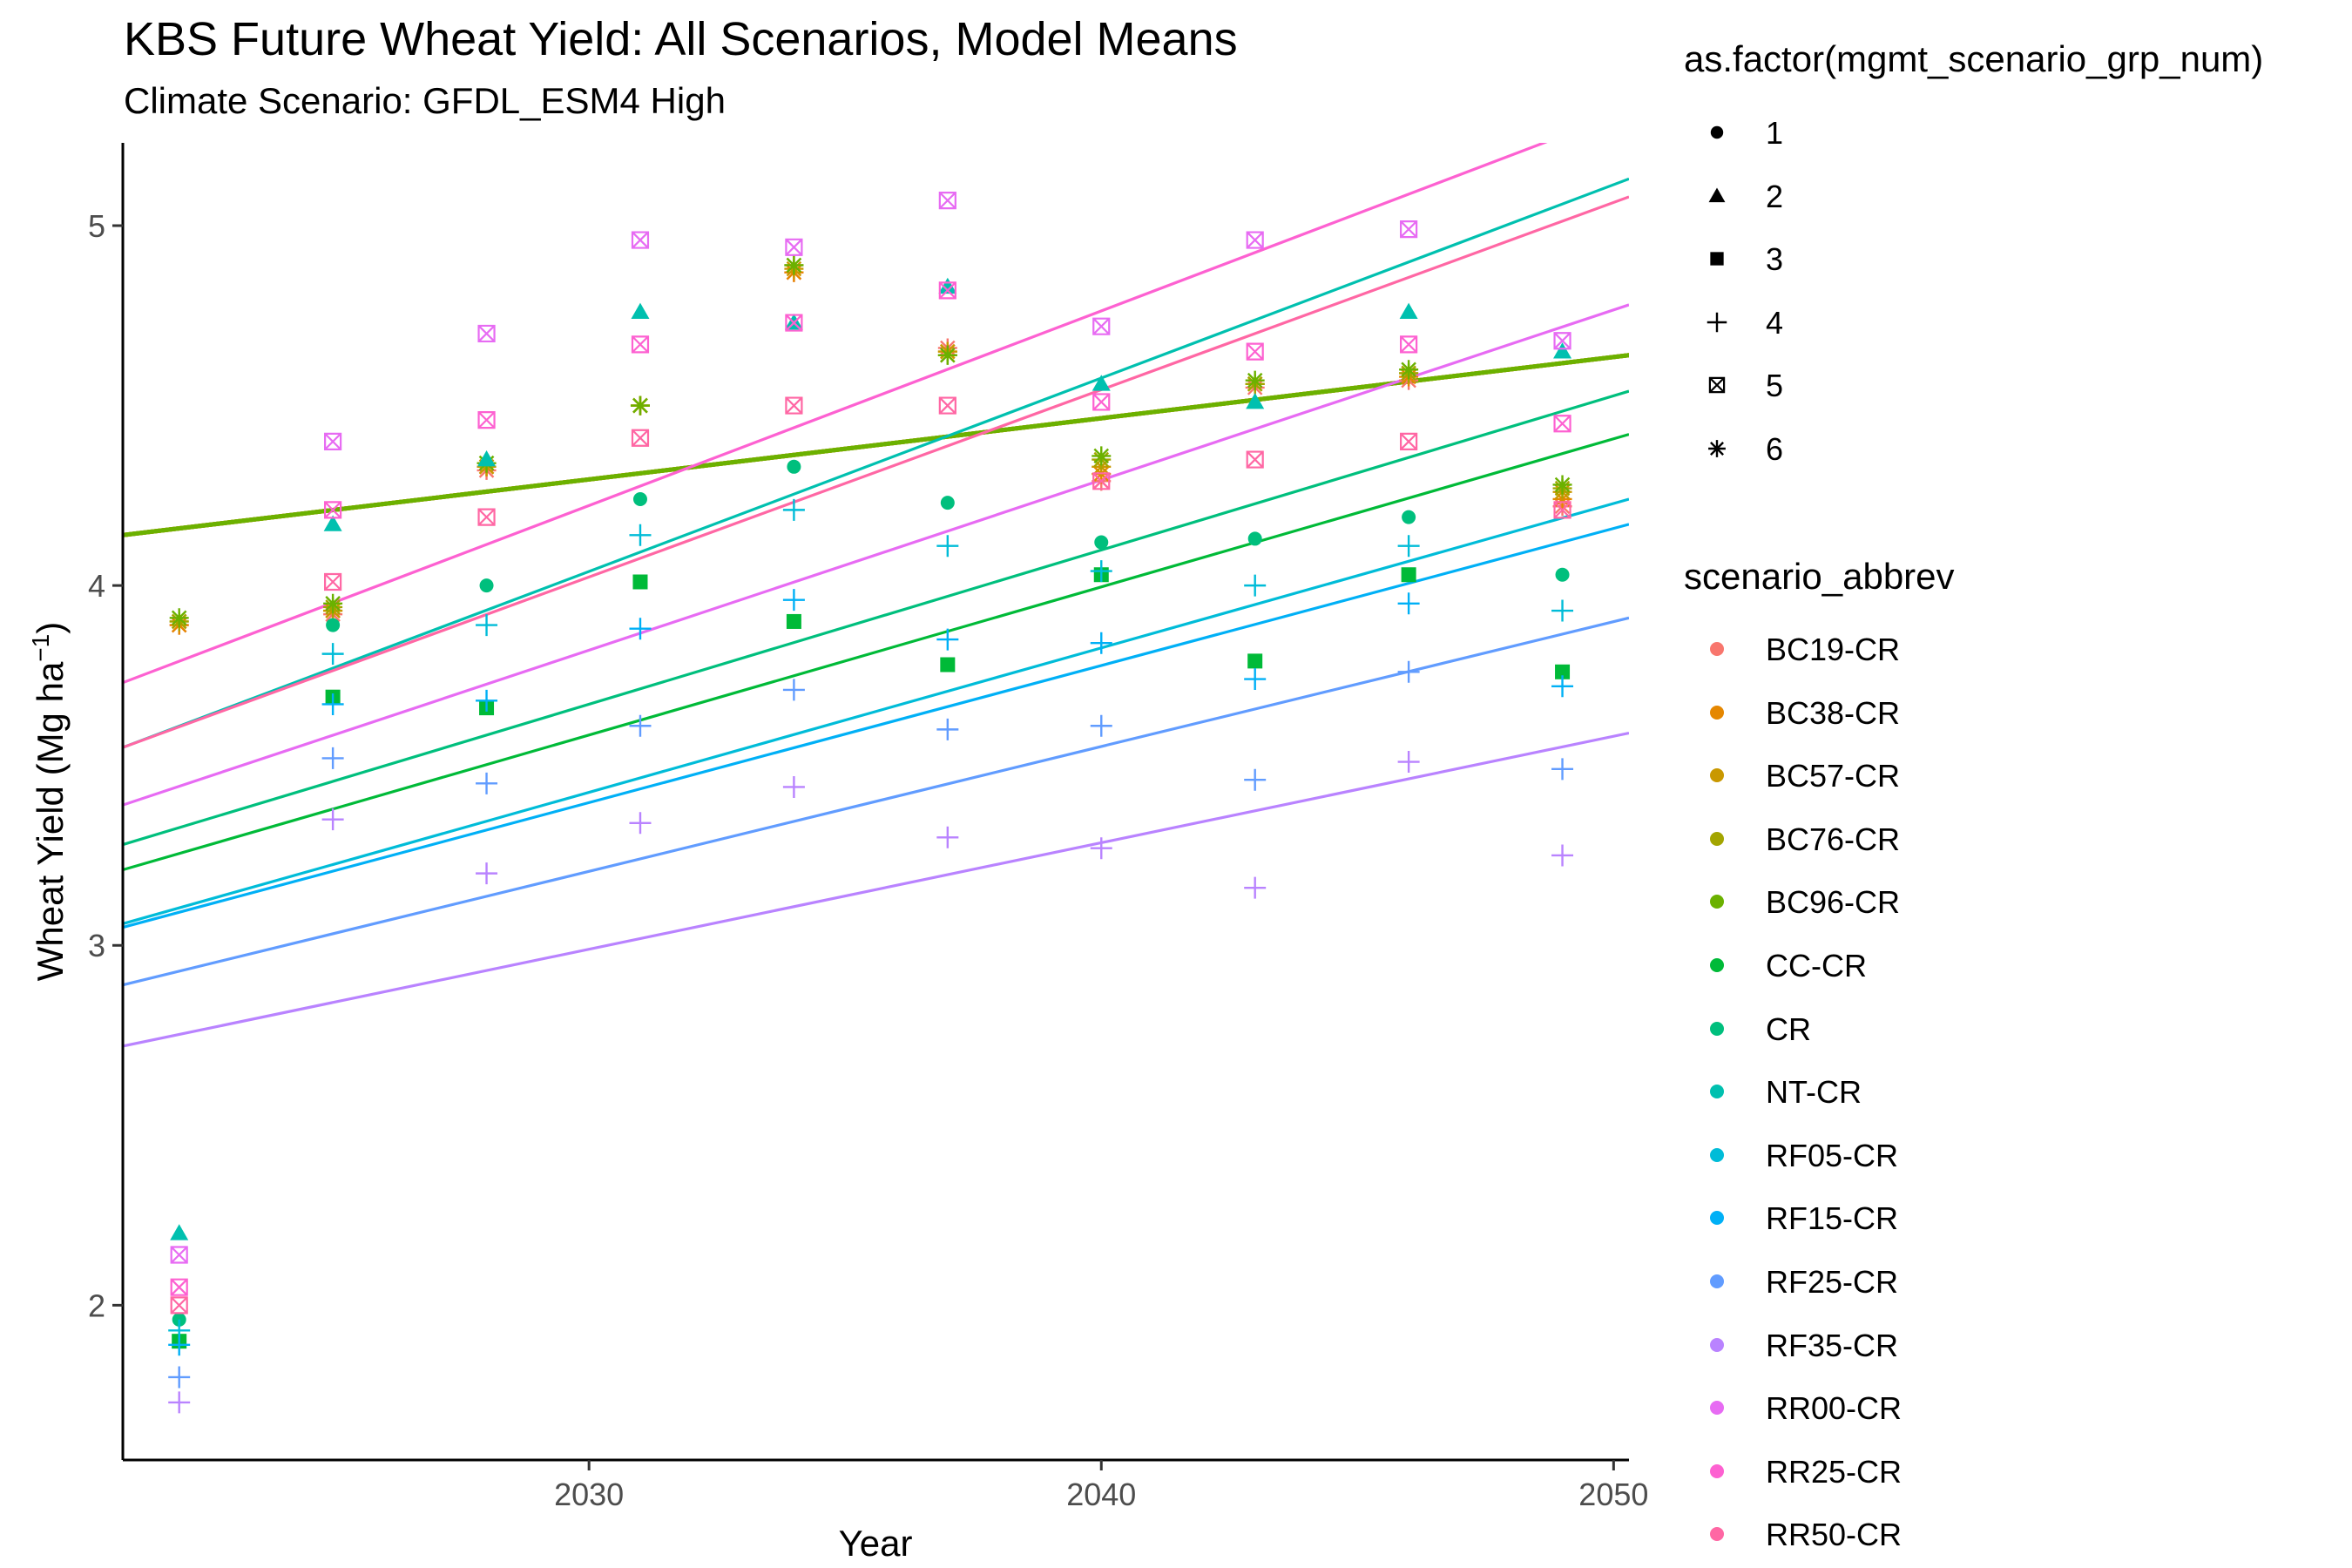  What do you see at coordinates (876, 445) in the screenshot?
I see `trend-line-bc96-cr` at bounding box center [876, 445].